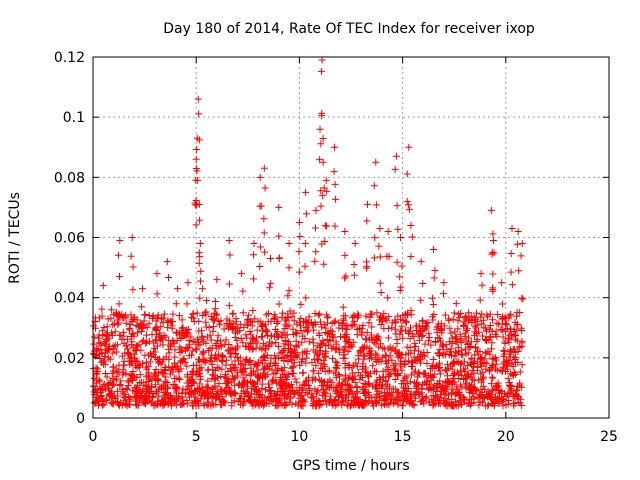 This screenshot has width=640, height=480. Describe the element at coordinates (403, 437) in the screenshot. I see `x-tick-label: 15` at that location.